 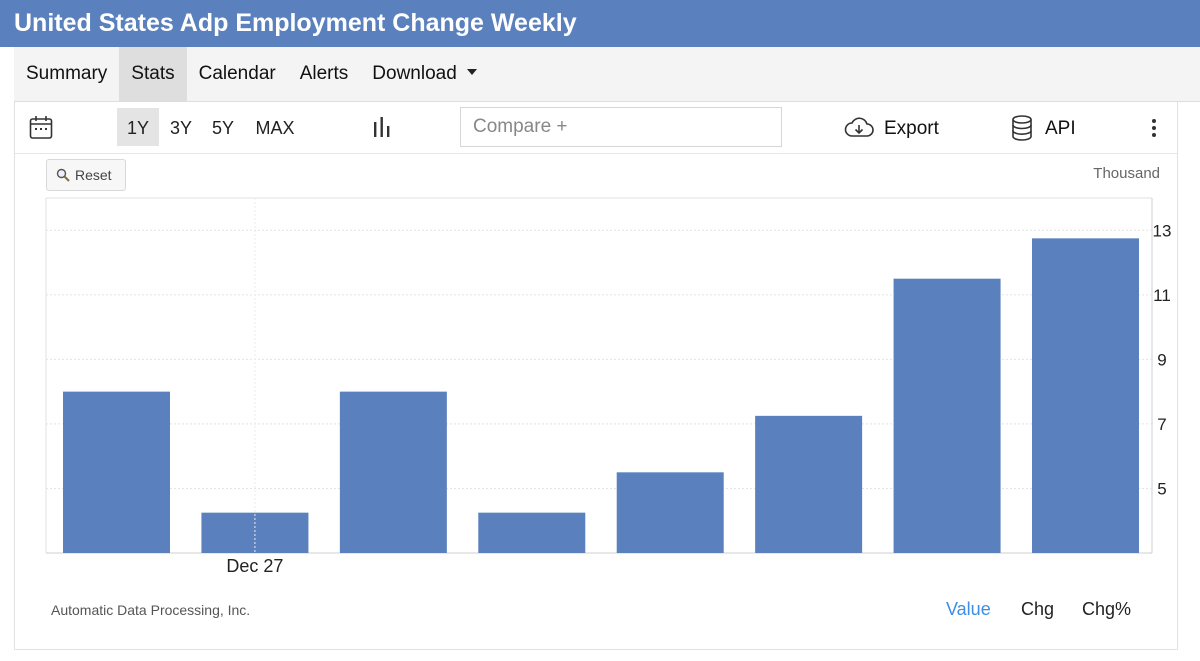 I want to click on source-label: Automatic Data Processing, Inc., so click(x=151, y=610).